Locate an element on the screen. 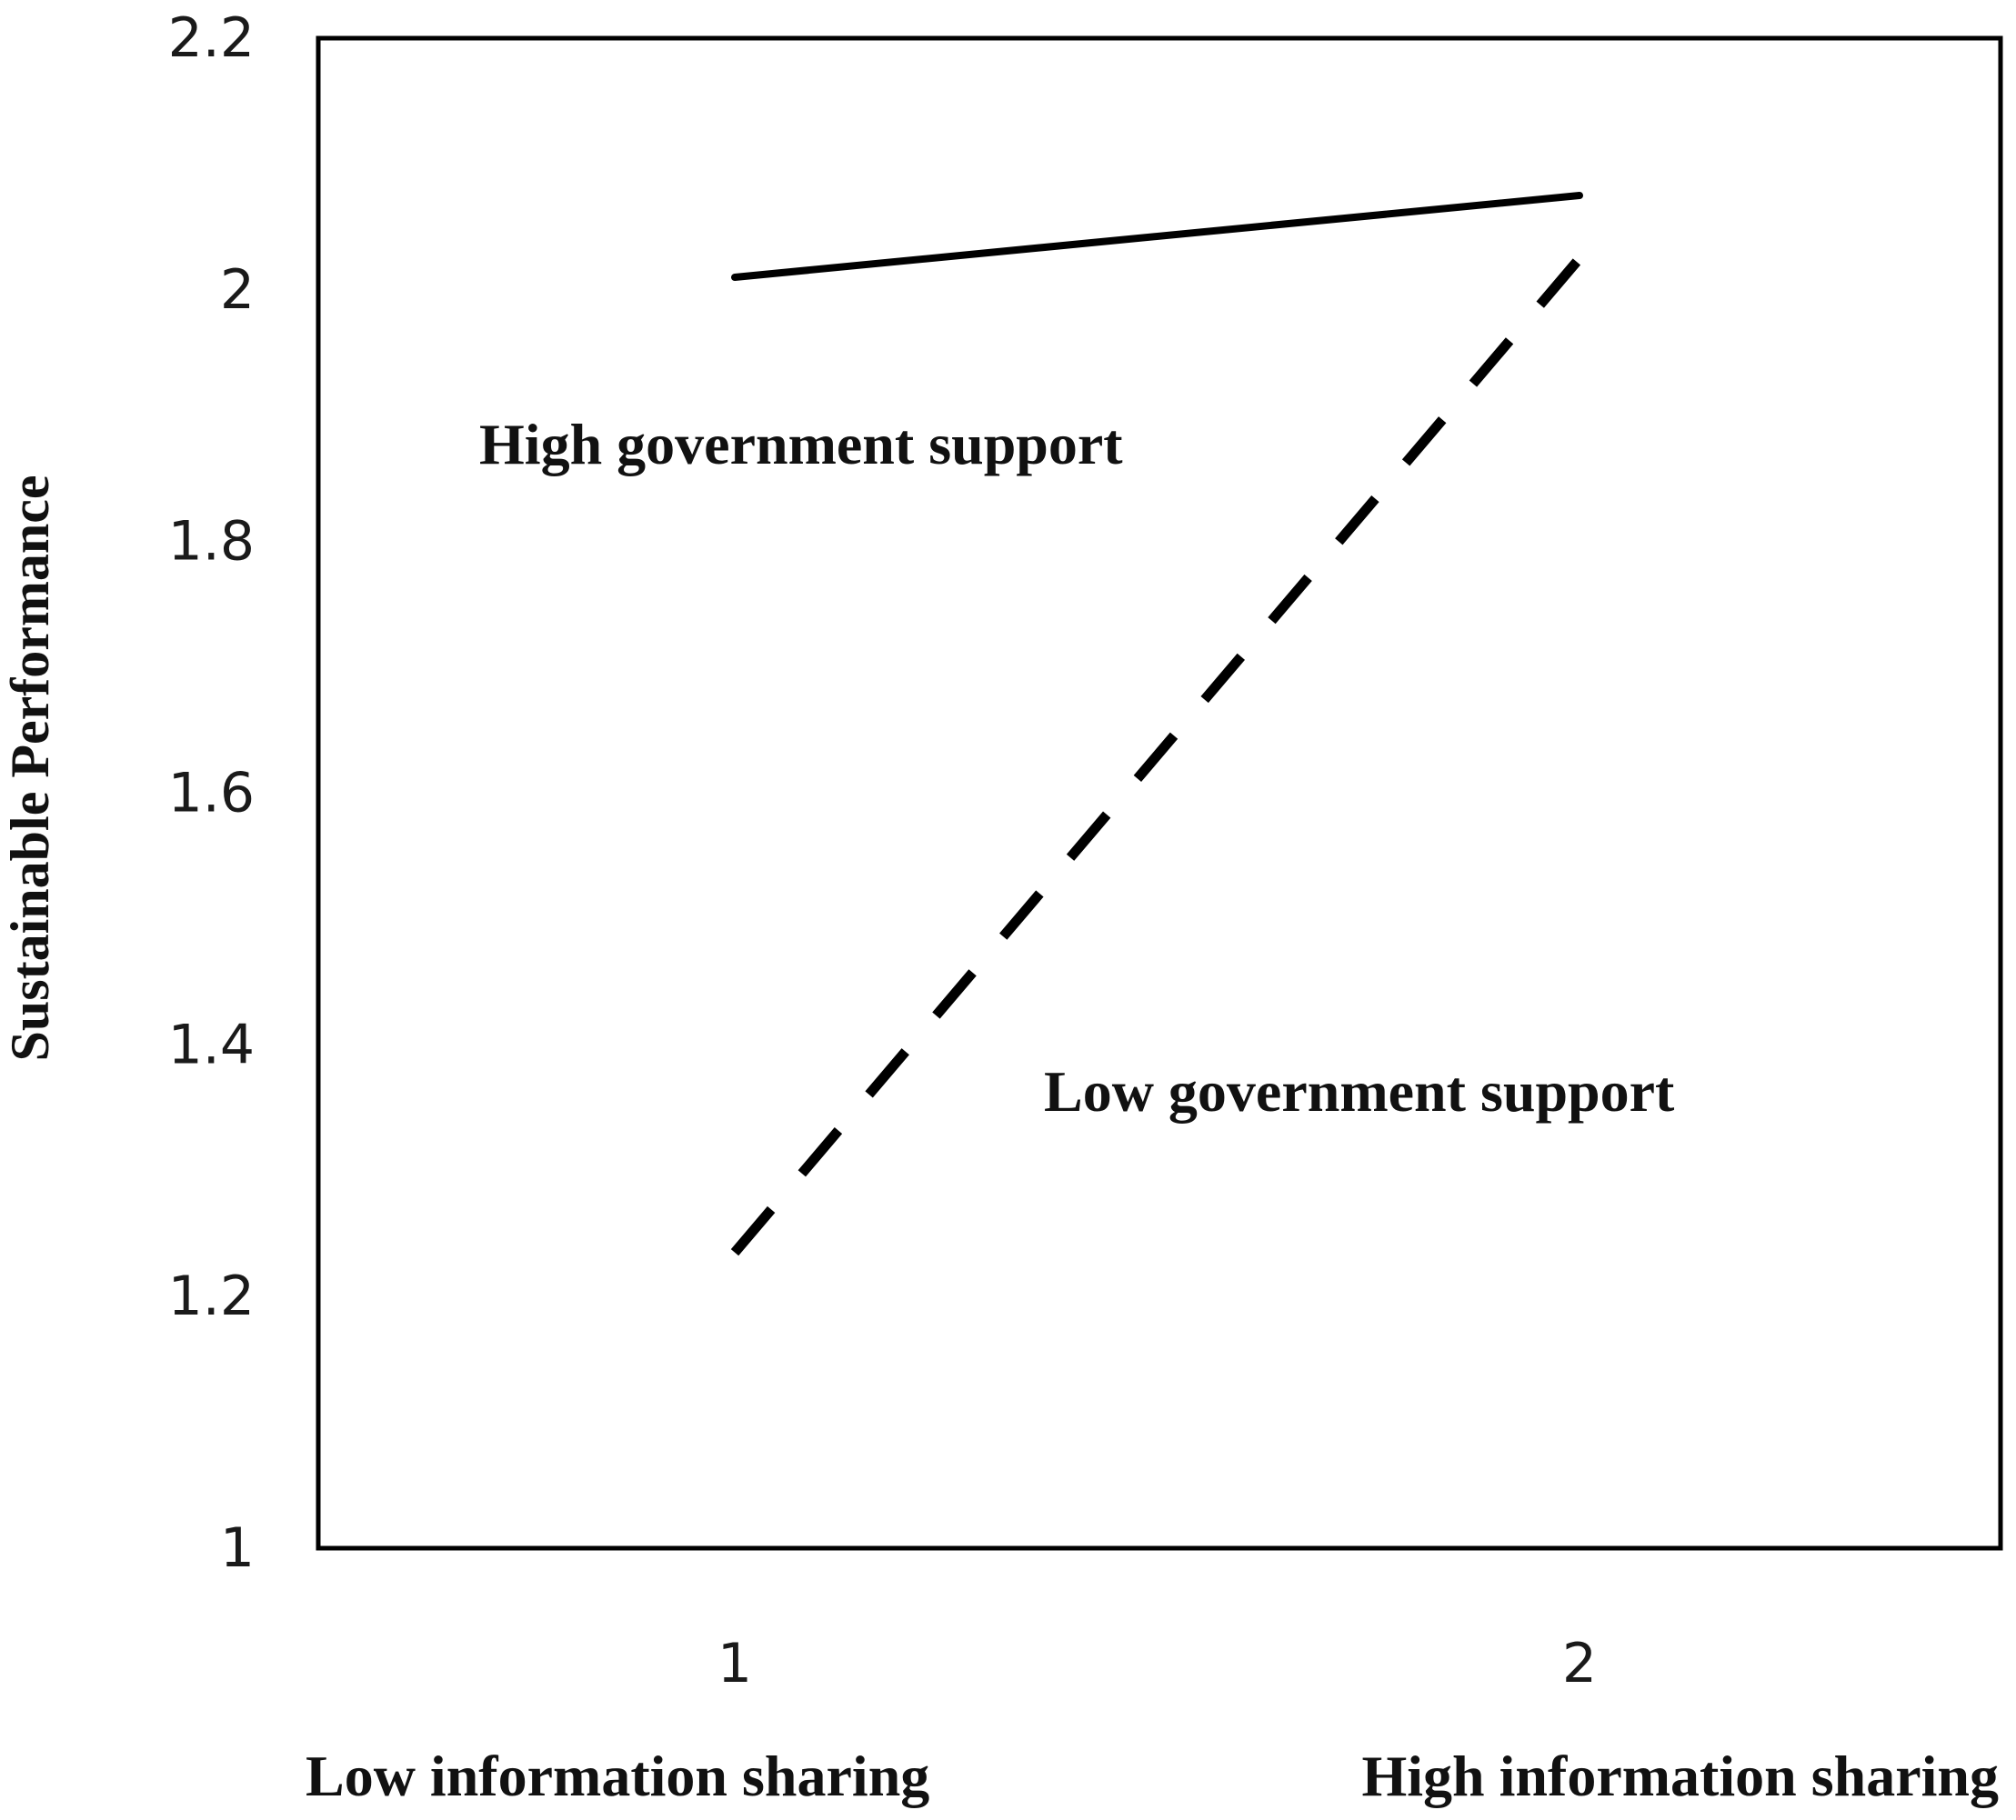  y-tick-label: 1.6 is located at coordinates (211, 793).